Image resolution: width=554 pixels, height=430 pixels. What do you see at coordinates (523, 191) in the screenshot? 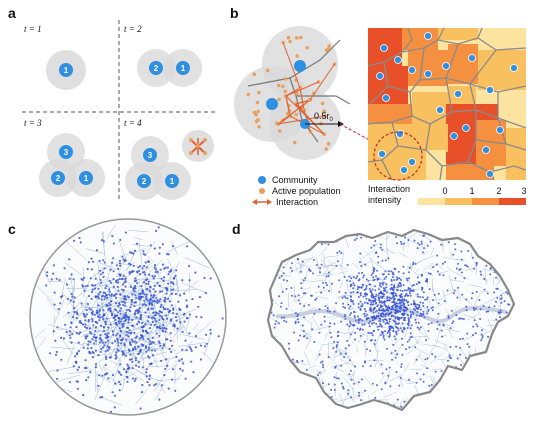
I see `colorbar-tick-3: 3` at bounding box center [523, 191].